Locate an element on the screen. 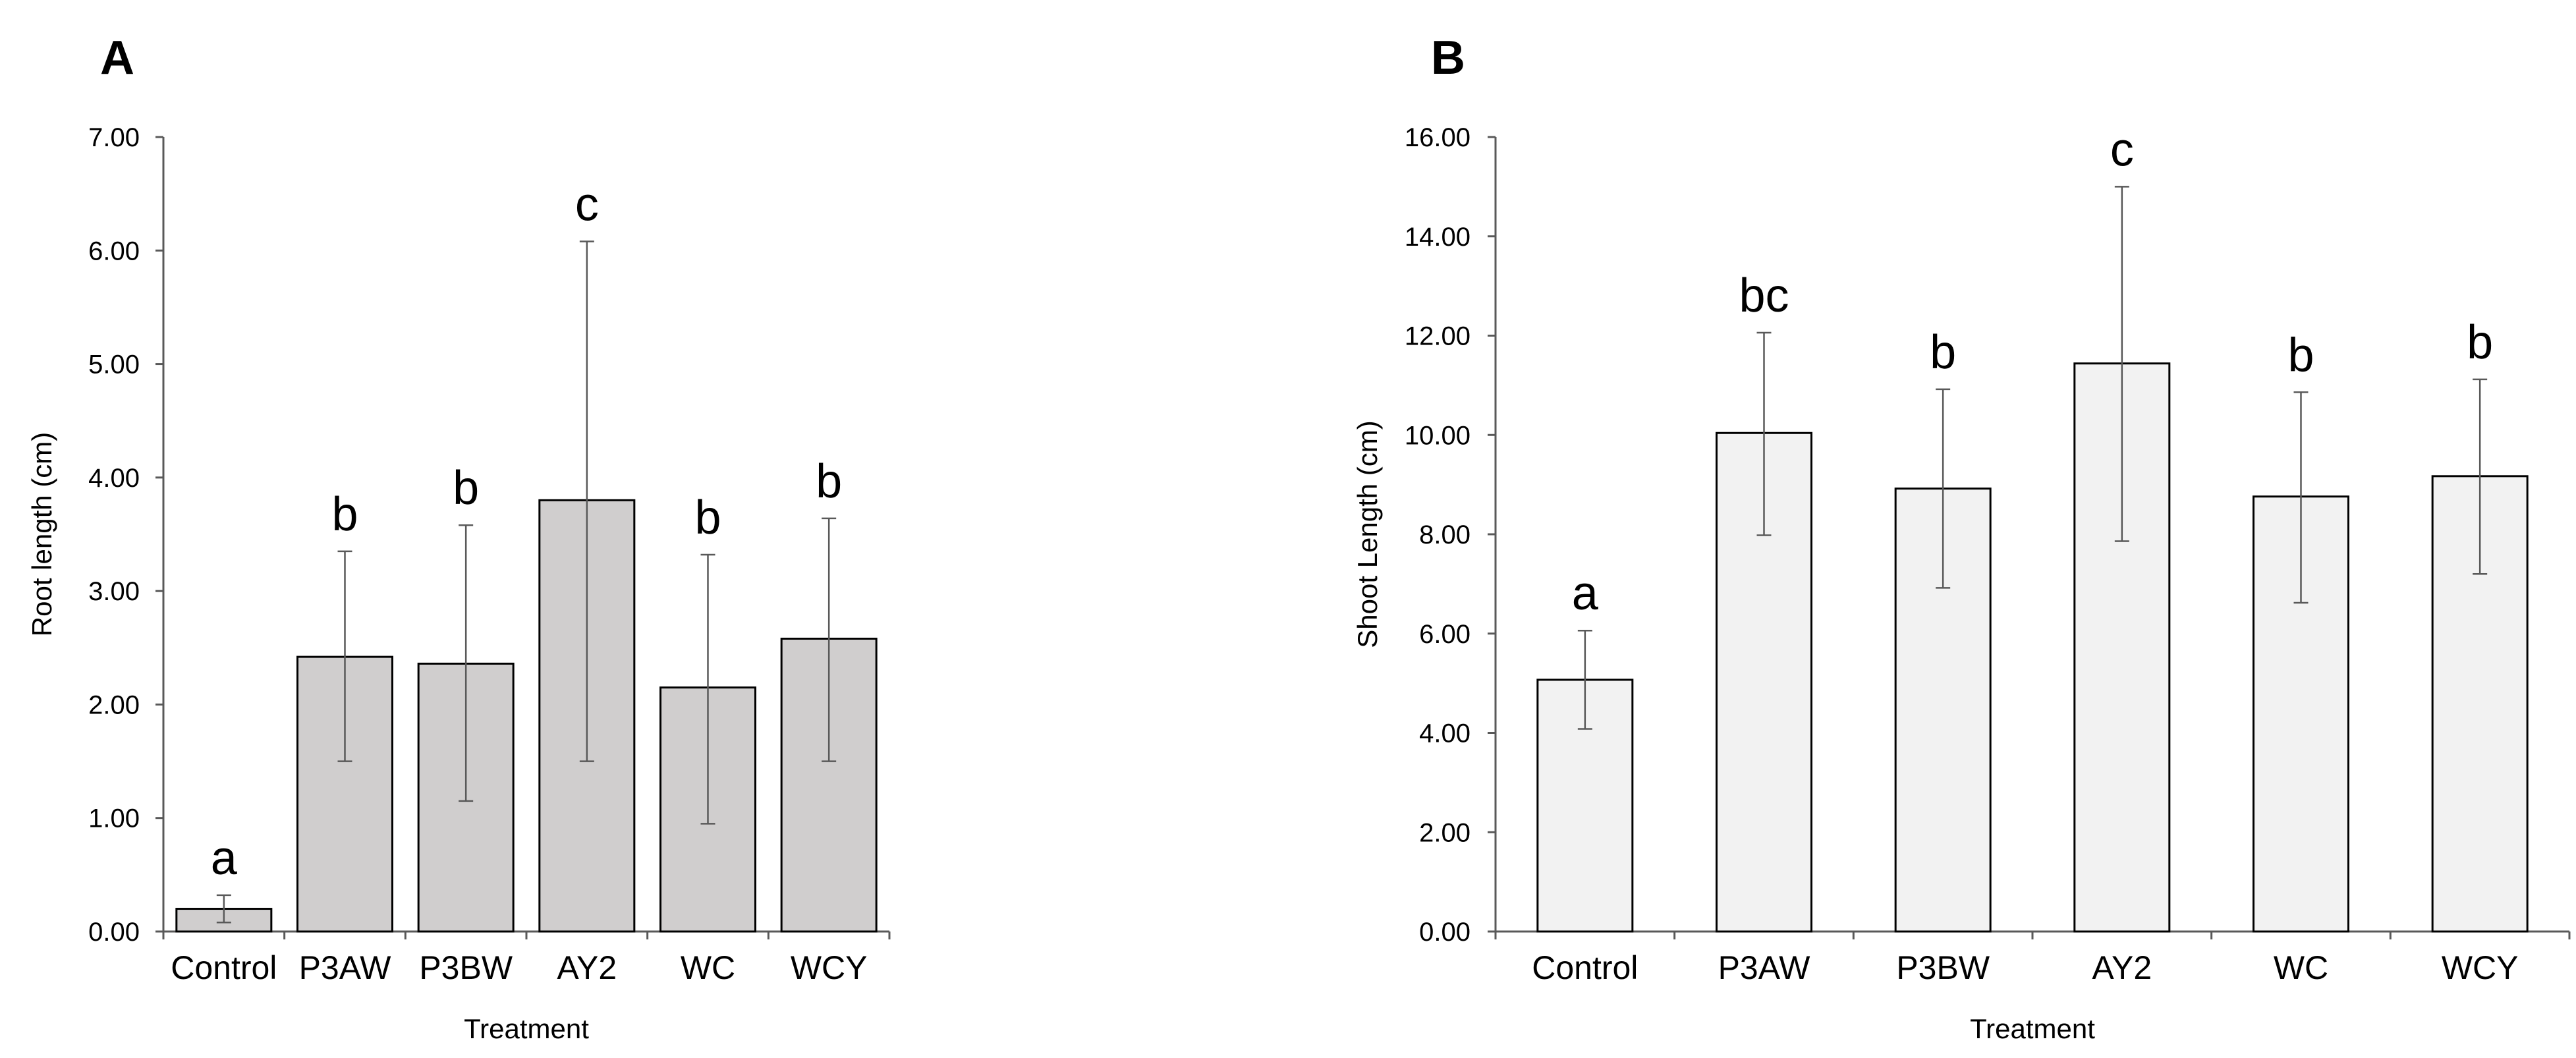  y-tick-label: 3.00 is located at coordinates (114, 591).